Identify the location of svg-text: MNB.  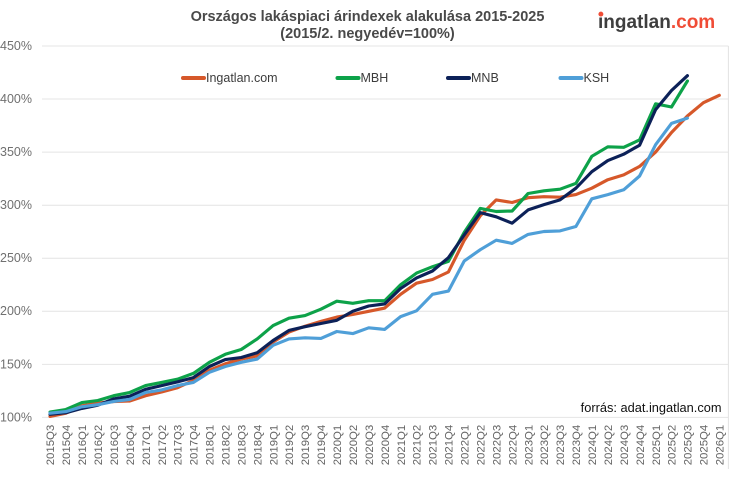
(485, 78).